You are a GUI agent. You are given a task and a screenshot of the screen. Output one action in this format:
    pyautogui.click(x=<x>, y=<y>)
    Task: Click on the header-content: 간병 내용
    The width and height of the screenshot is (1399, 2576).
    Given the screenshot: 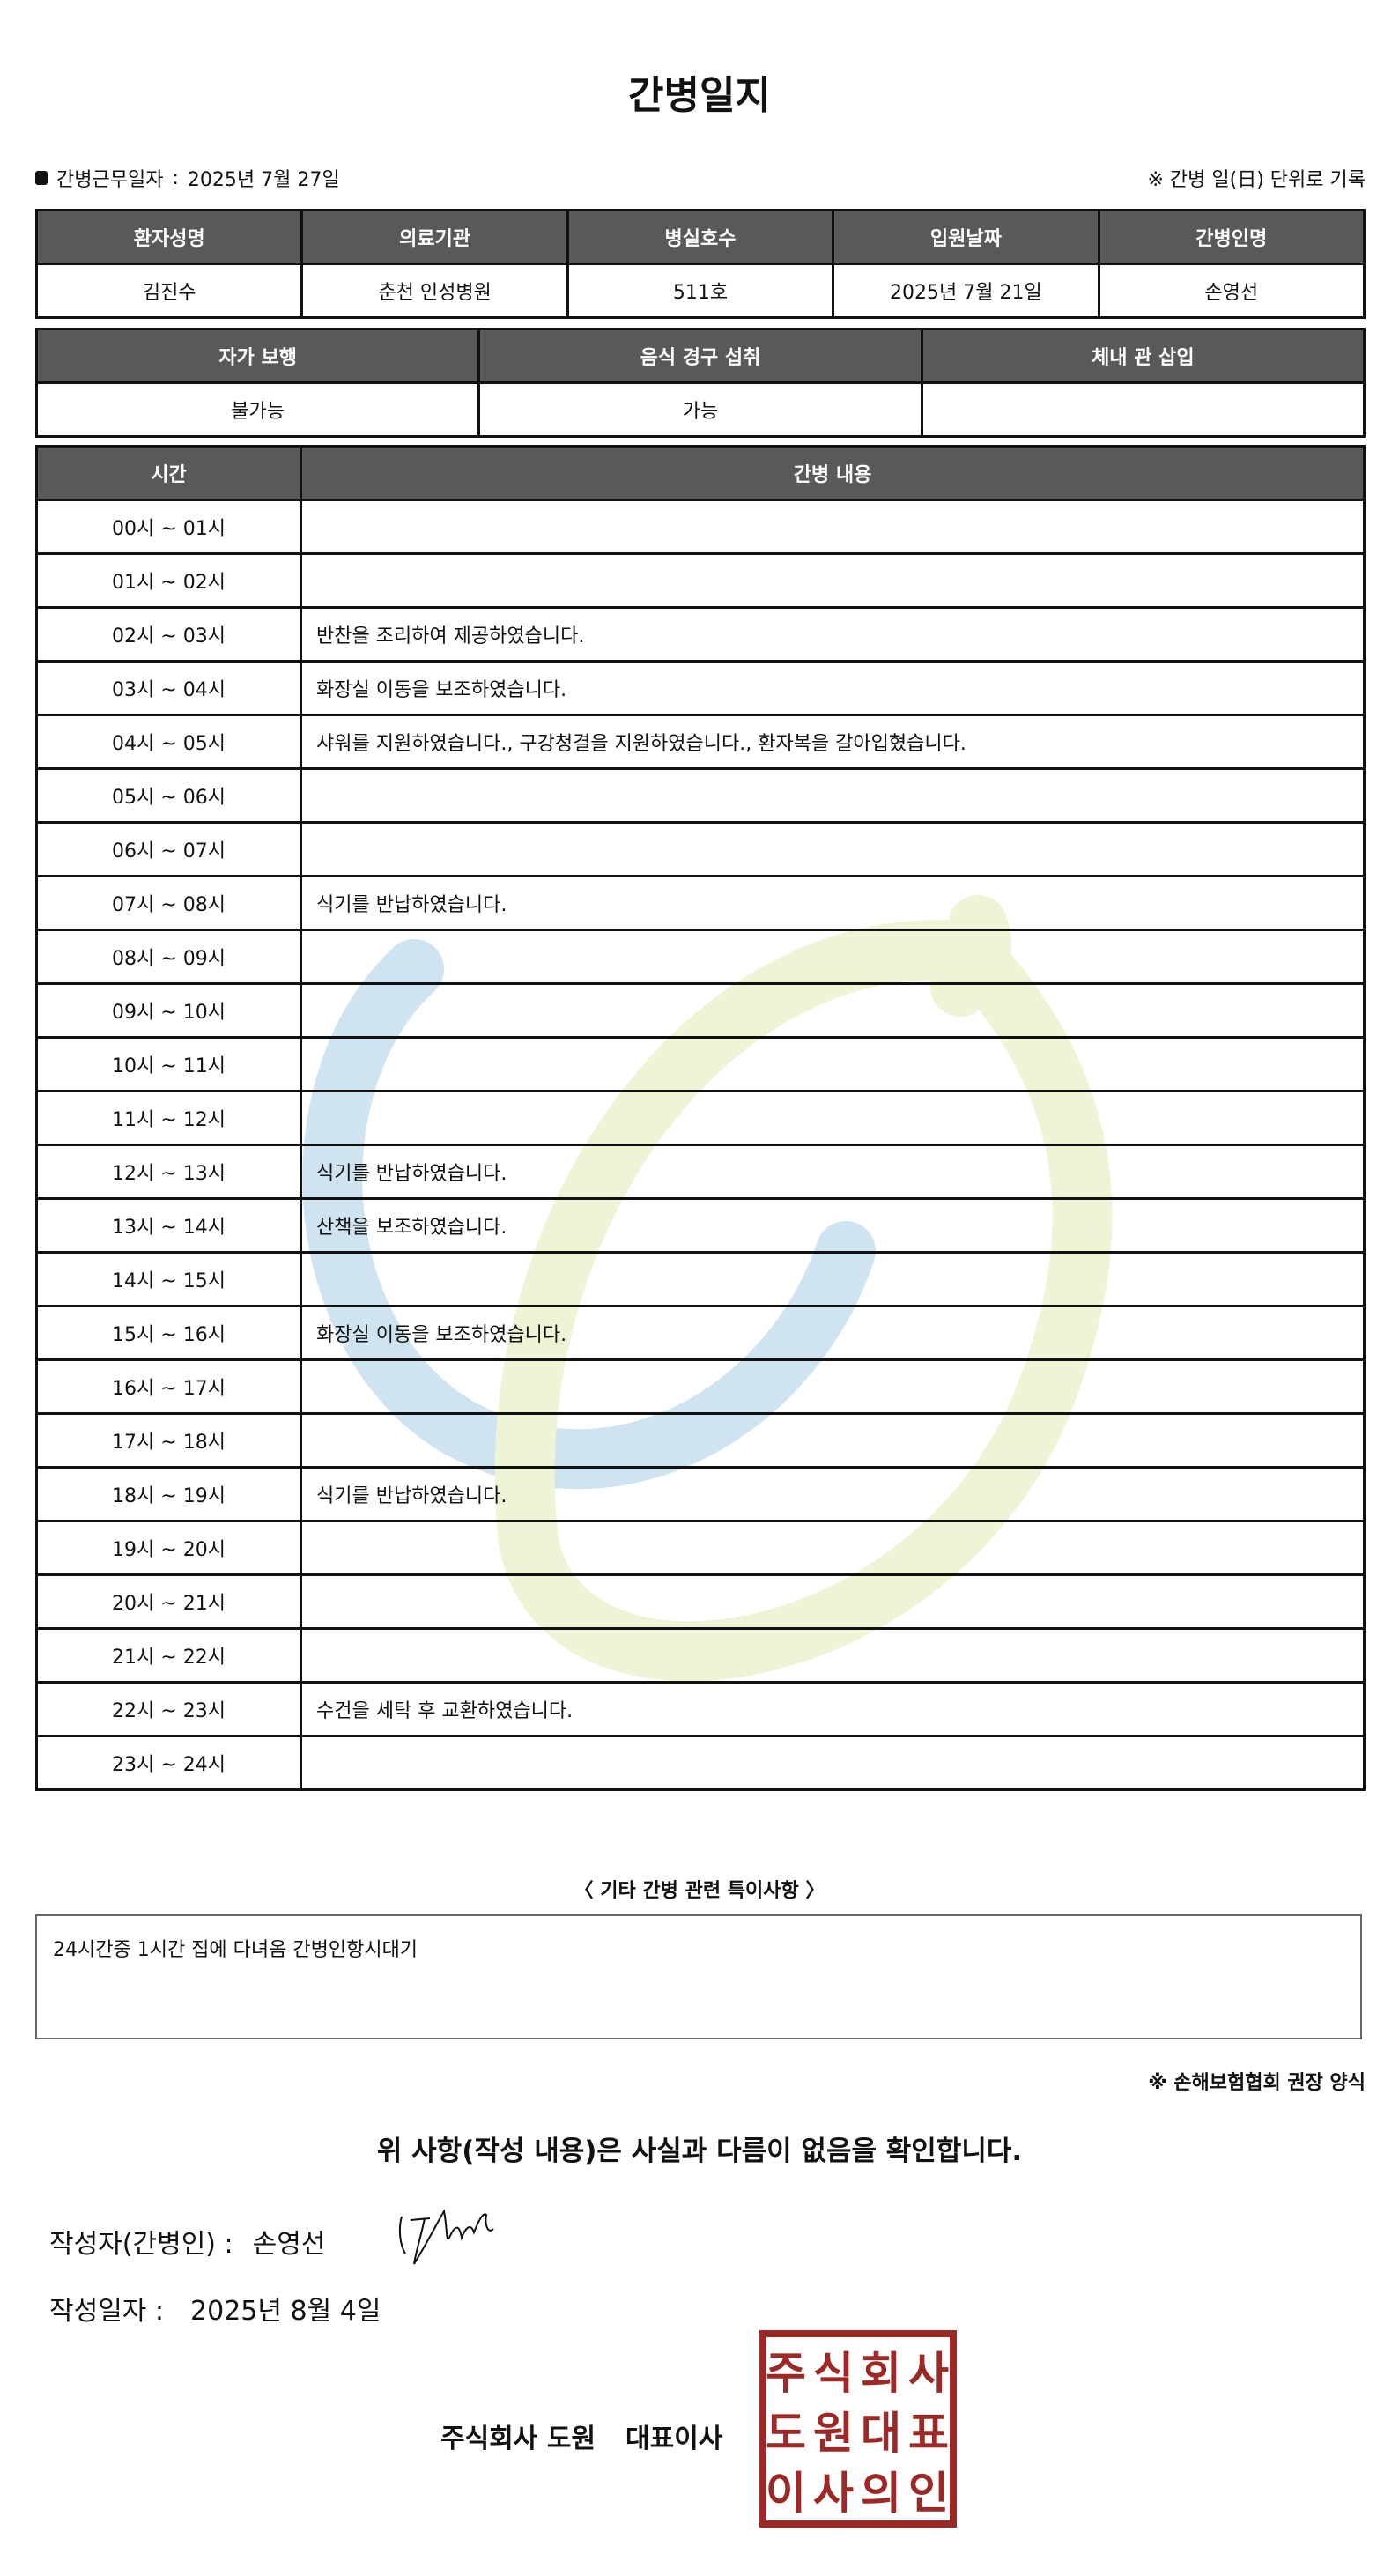 What is the action you would take?
    pyautogui.click(x=833, y=473)
    